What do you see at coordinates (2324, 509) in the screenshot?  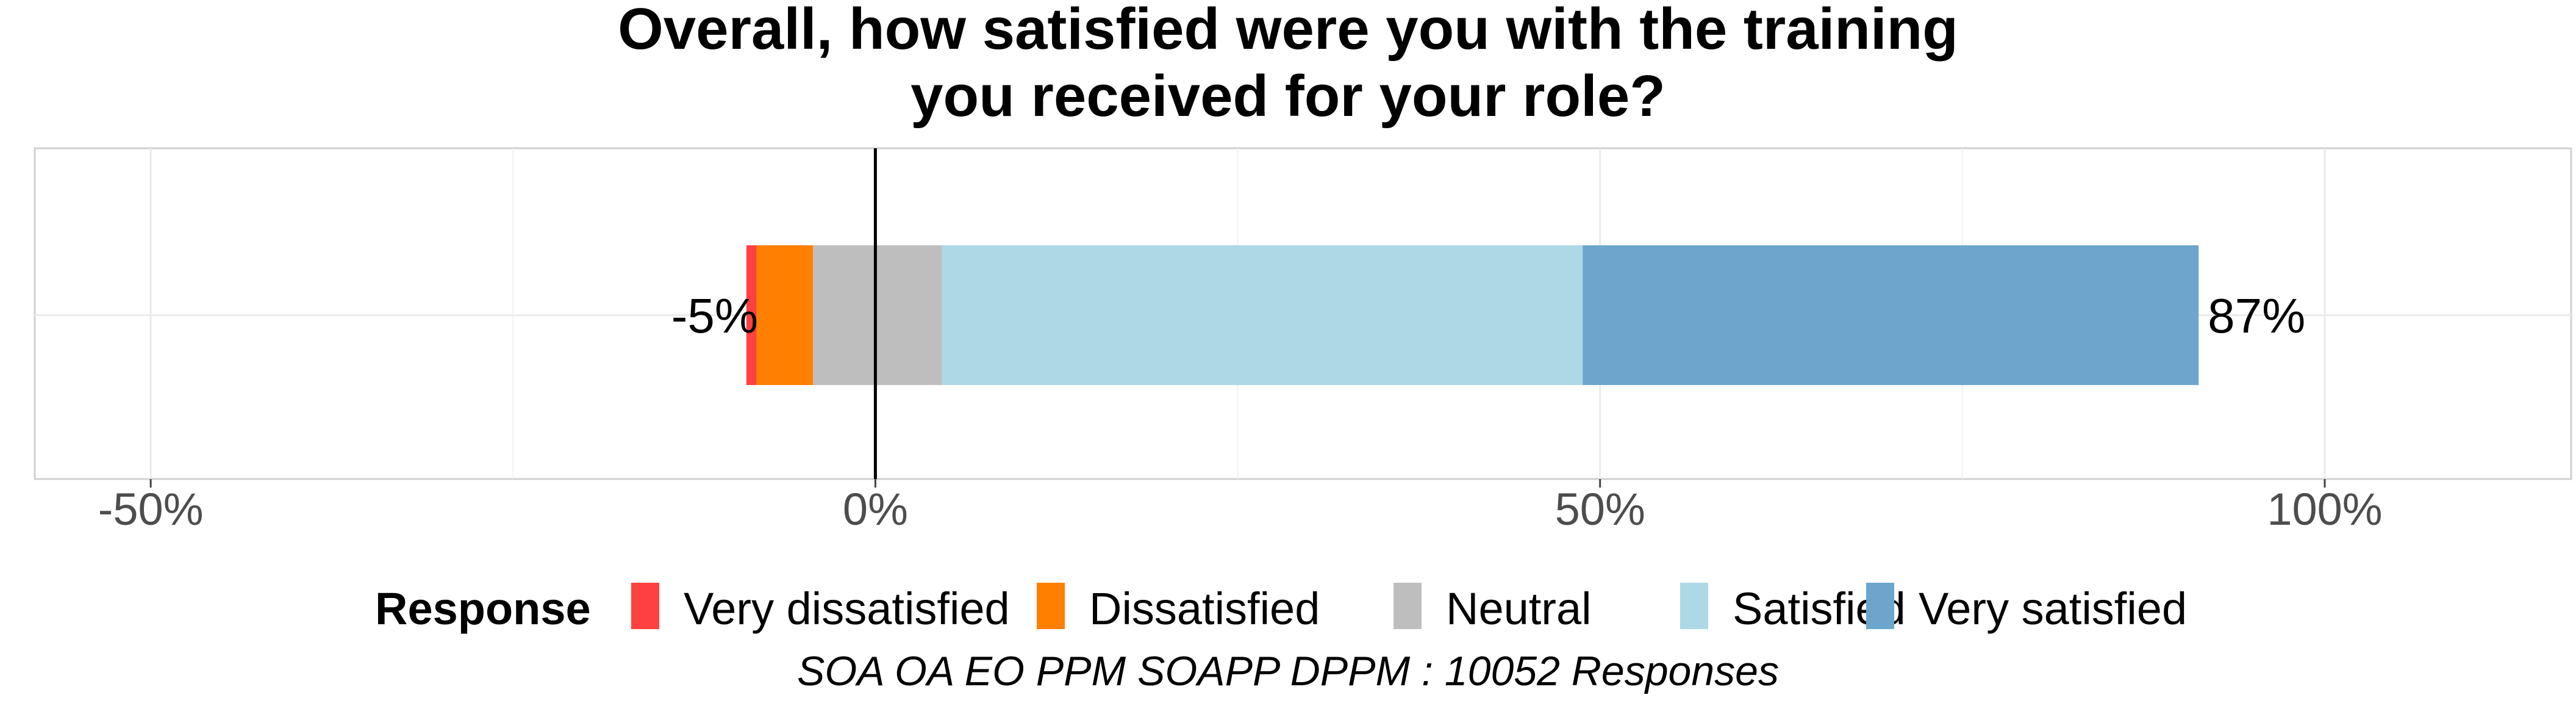 I see `x-tick-label: 100%` at bounding box center [2324, 509].